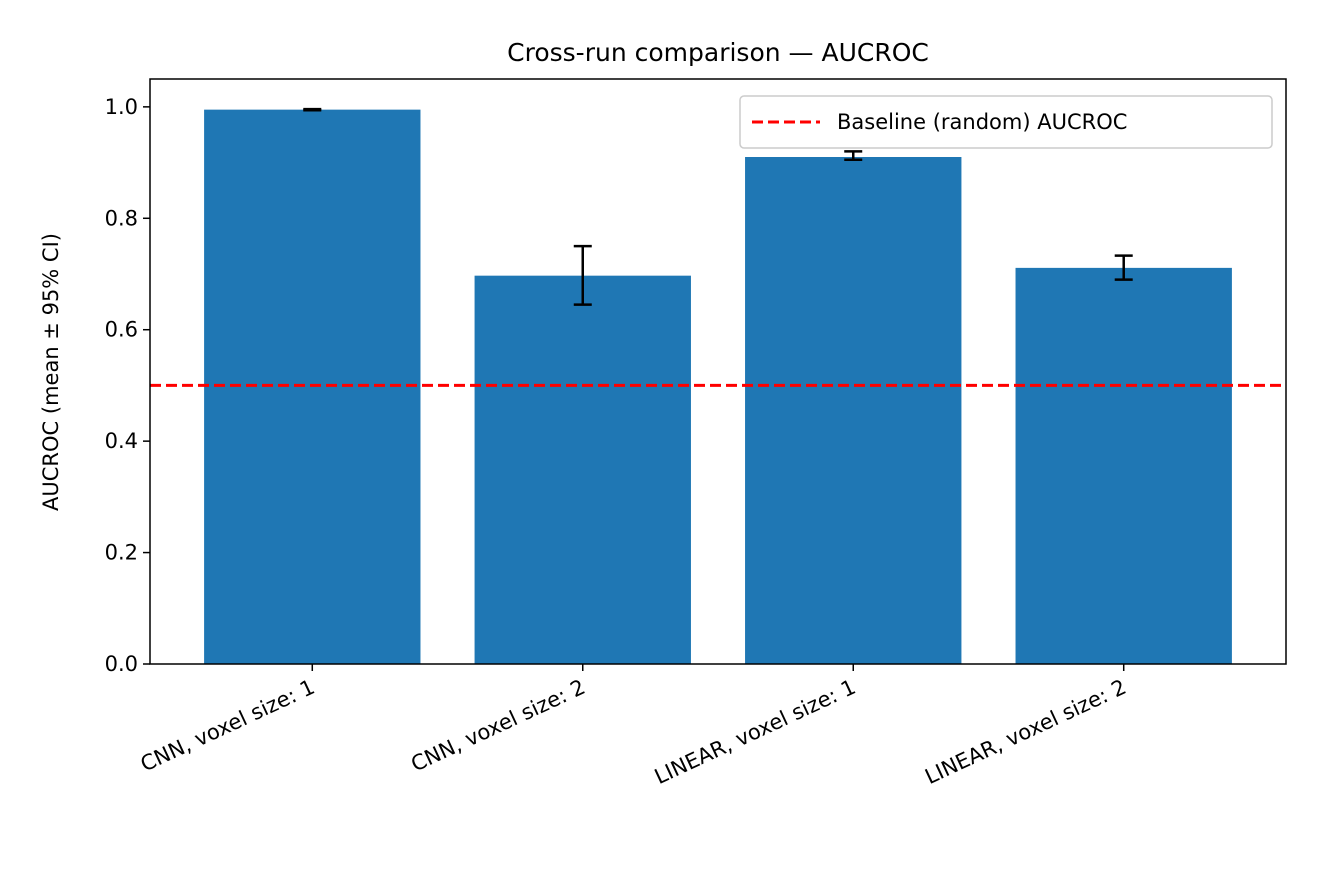  I want to click on legend-box, so click(1006, 122).